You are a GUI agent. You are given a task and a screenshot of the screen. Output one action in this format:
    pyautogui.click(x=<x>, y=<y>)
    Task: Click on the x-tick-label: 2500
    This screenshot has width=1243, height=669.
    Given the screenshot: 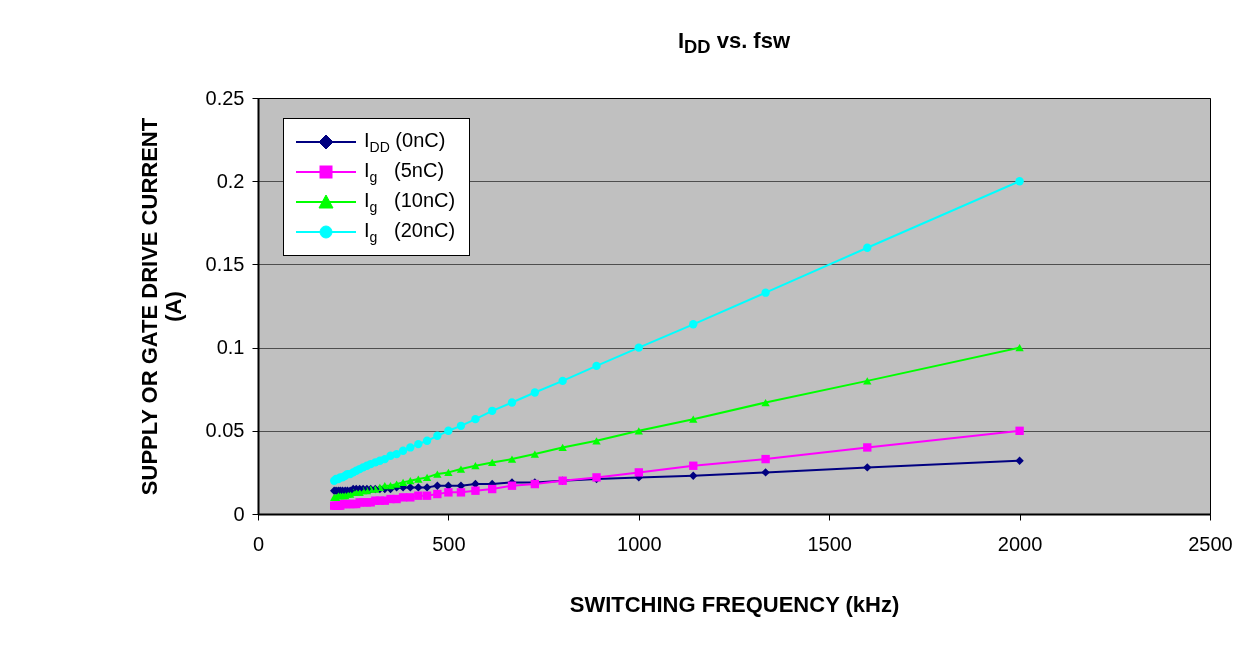 What is the action you would take?
    pyautogui.click(x=1210, y=543)
    